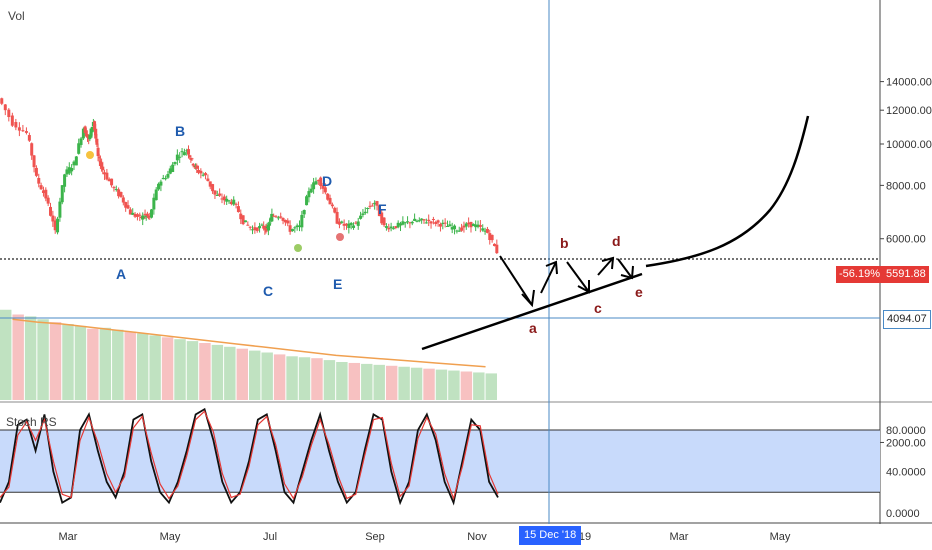  Describe the element at coordinates (907, 319) in the screenshot. I see `crosshair-price-badge: 4094.07` at that location.